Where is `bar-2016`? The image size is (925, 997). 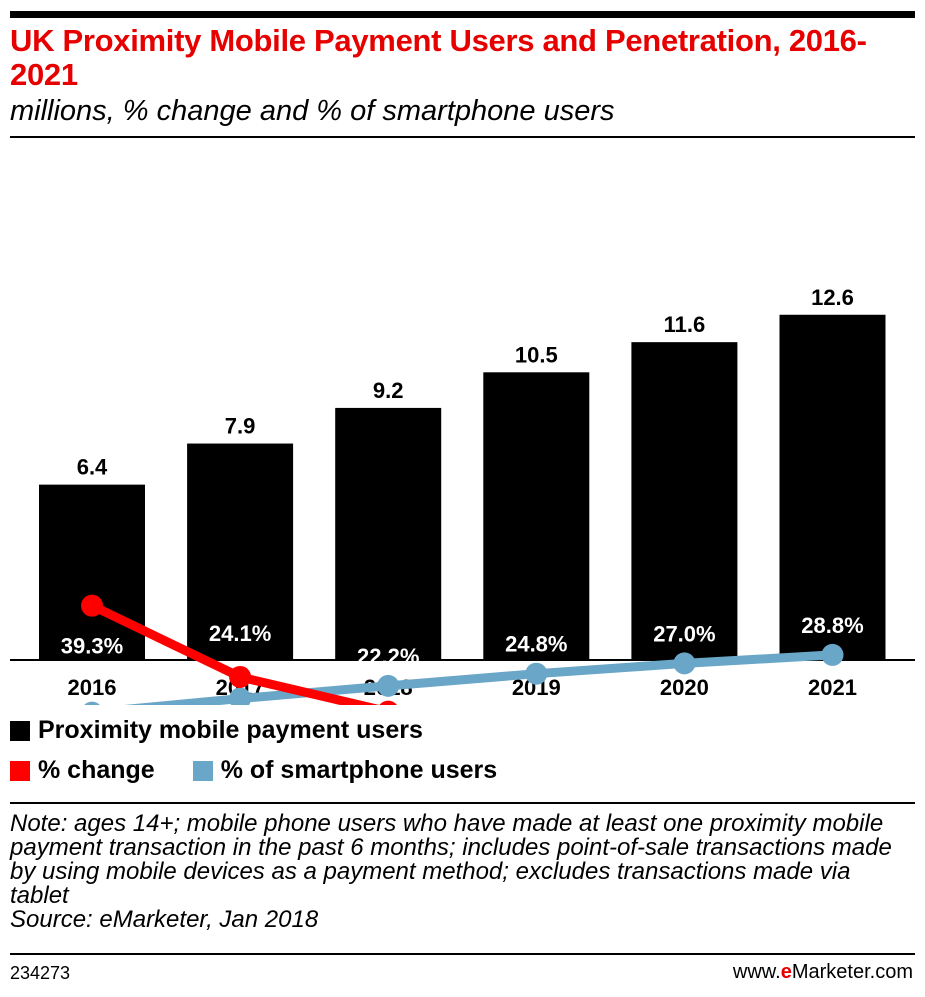 bar-2016 is located at coordinates (92, 572).